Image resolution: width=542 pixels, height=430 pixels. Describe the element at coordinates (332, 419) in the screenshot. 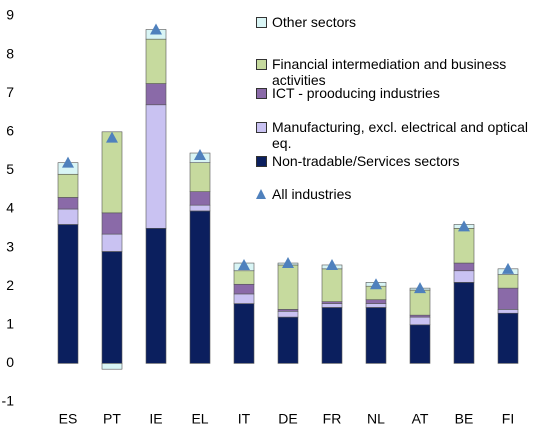

I see `x-tick-label: FR` at that location.